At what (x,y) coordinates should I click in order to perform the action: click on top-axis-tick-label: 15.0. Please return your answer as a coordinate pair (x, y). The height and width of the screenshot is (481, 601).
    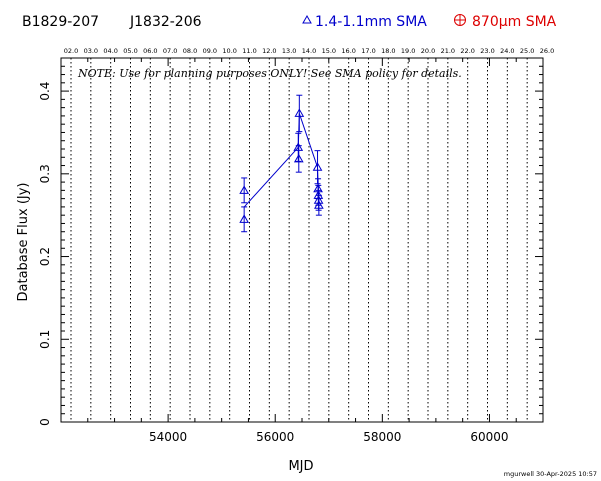
    Looking at the image, I should click on (329, 51).